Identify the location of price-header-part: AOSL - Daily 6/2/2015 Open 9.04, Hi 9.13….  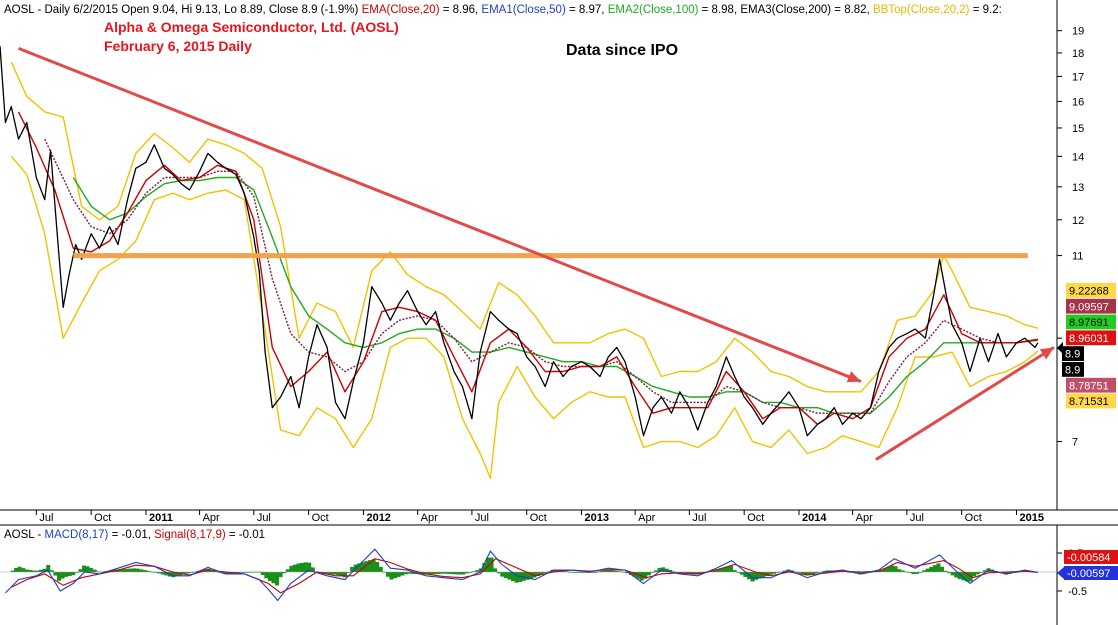
(183, 10).